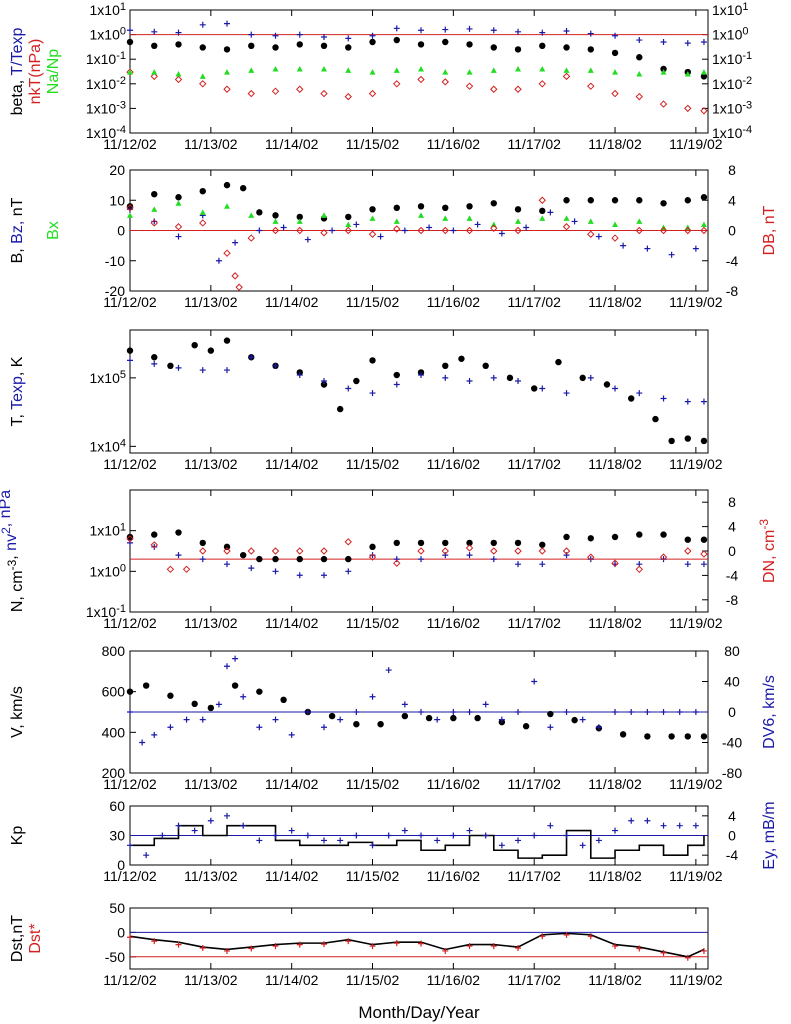 This screenshot has height=1024, width=791. What do you see at coordinates (292, 144) in the screenshot?
I see `x-tick-label: 11/14/02` at bounding box center [292, 144].